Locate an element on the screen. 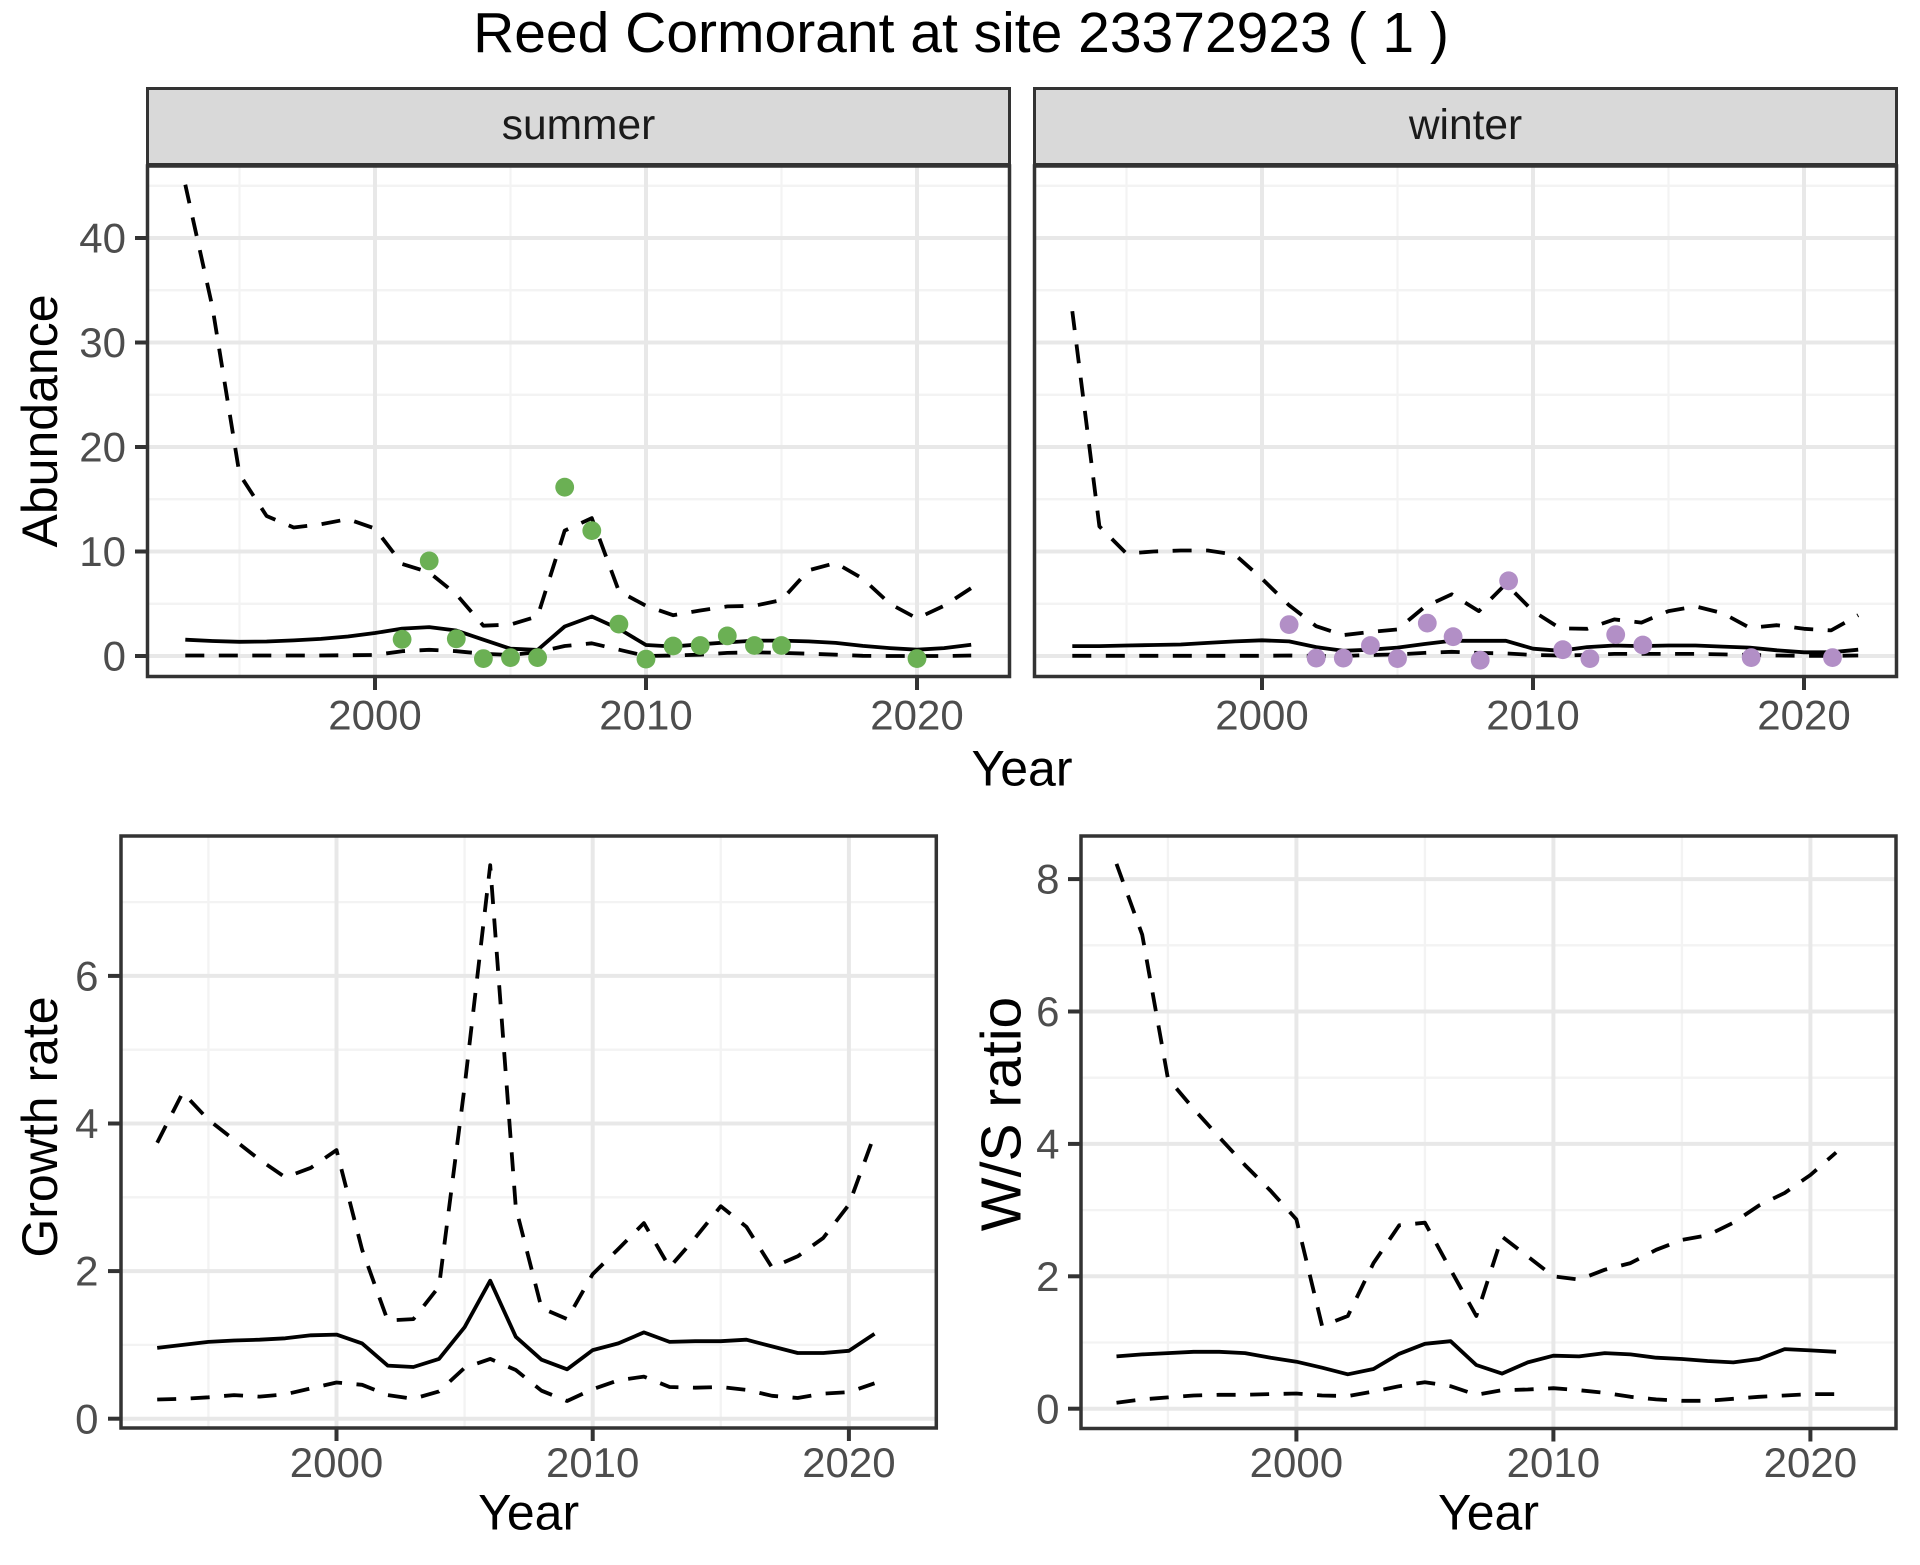 The height and width of the screenshot is (1565, 1920). svg-text: W/S ratio is located at coordinates (1002, 1114).